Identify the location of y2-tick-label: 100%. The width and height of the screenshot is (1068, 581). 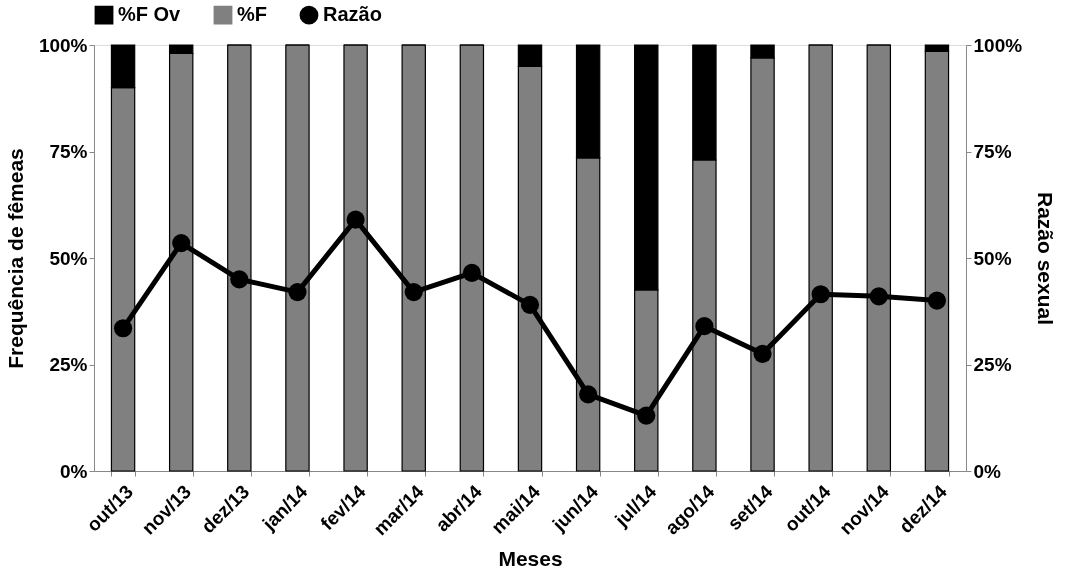
(998, 45).